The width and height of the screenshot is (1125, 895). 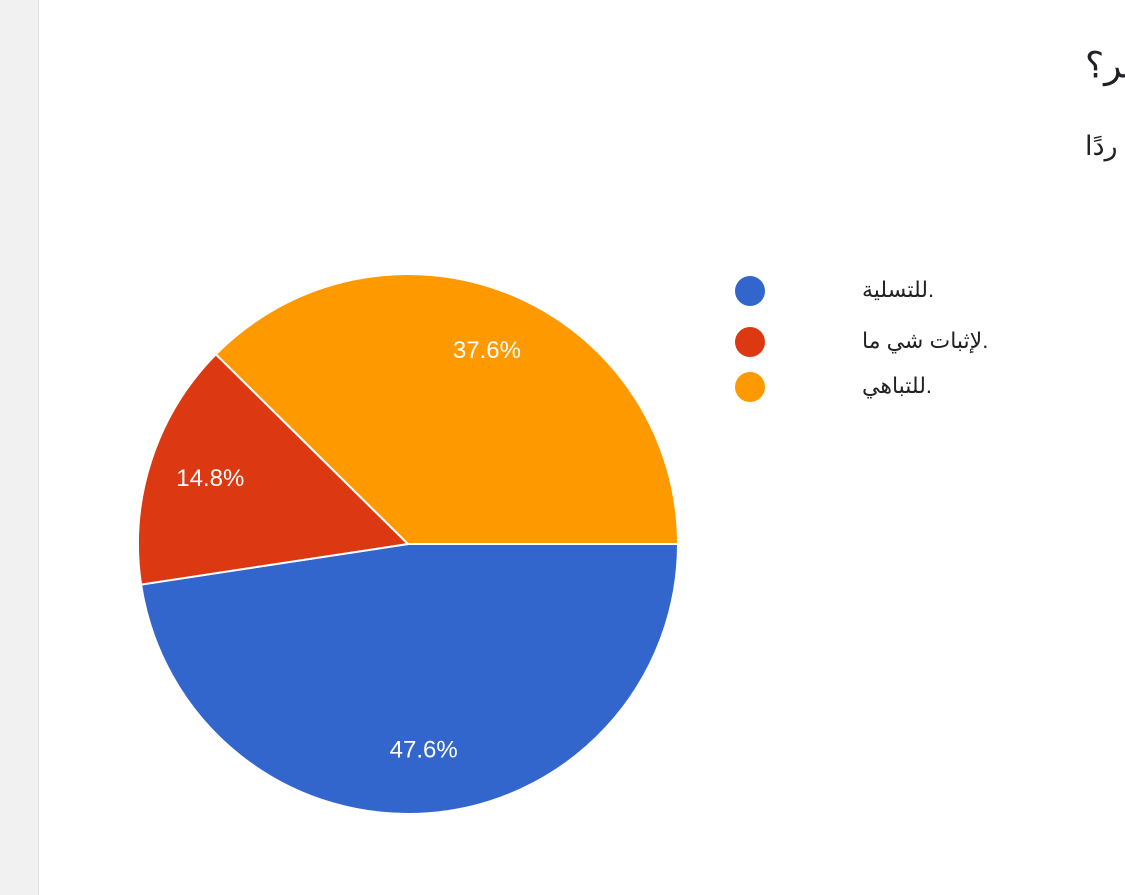 What do you see at coordinates (897, 386) in the screenshot?
I see `legend-label: .للتباهي` at bounding box center [897, 386].